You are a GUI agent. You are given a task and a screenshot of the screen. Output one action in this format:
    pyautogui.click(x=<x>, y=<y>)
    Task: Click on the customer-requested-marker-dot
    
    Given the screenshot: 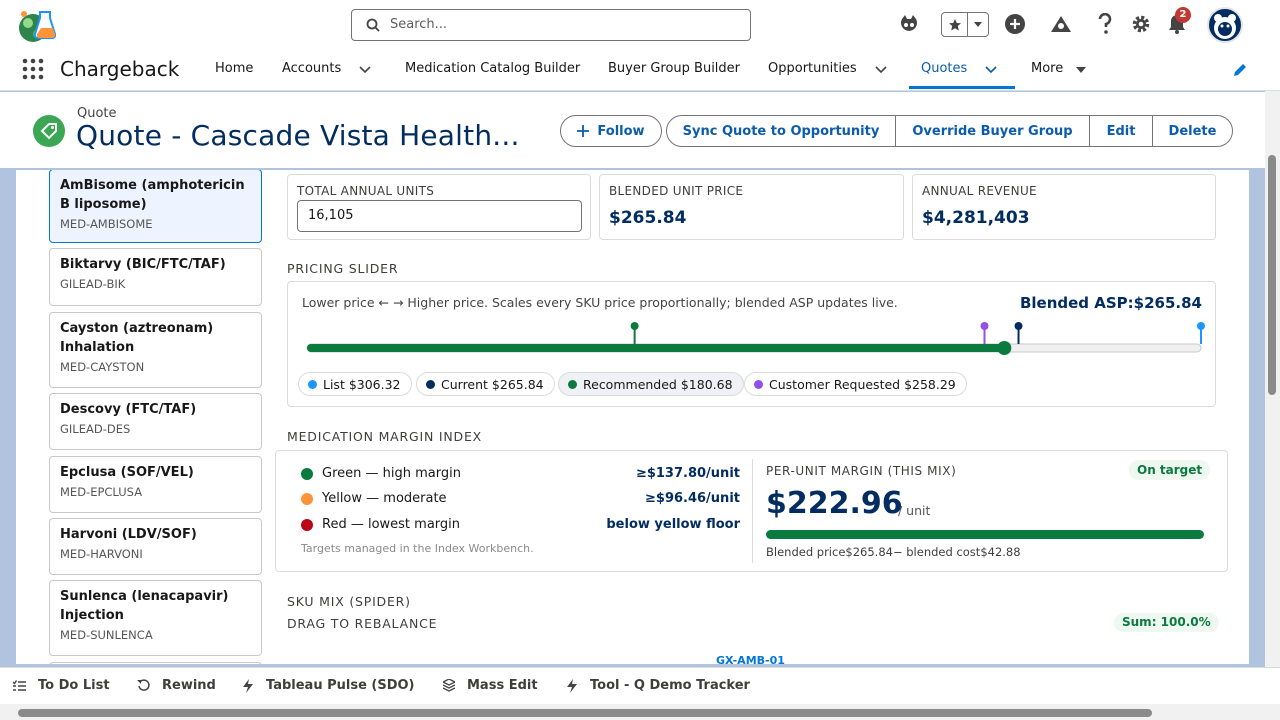 What is the action you would take?
    pyautogui.click(x=984, y=326)
    